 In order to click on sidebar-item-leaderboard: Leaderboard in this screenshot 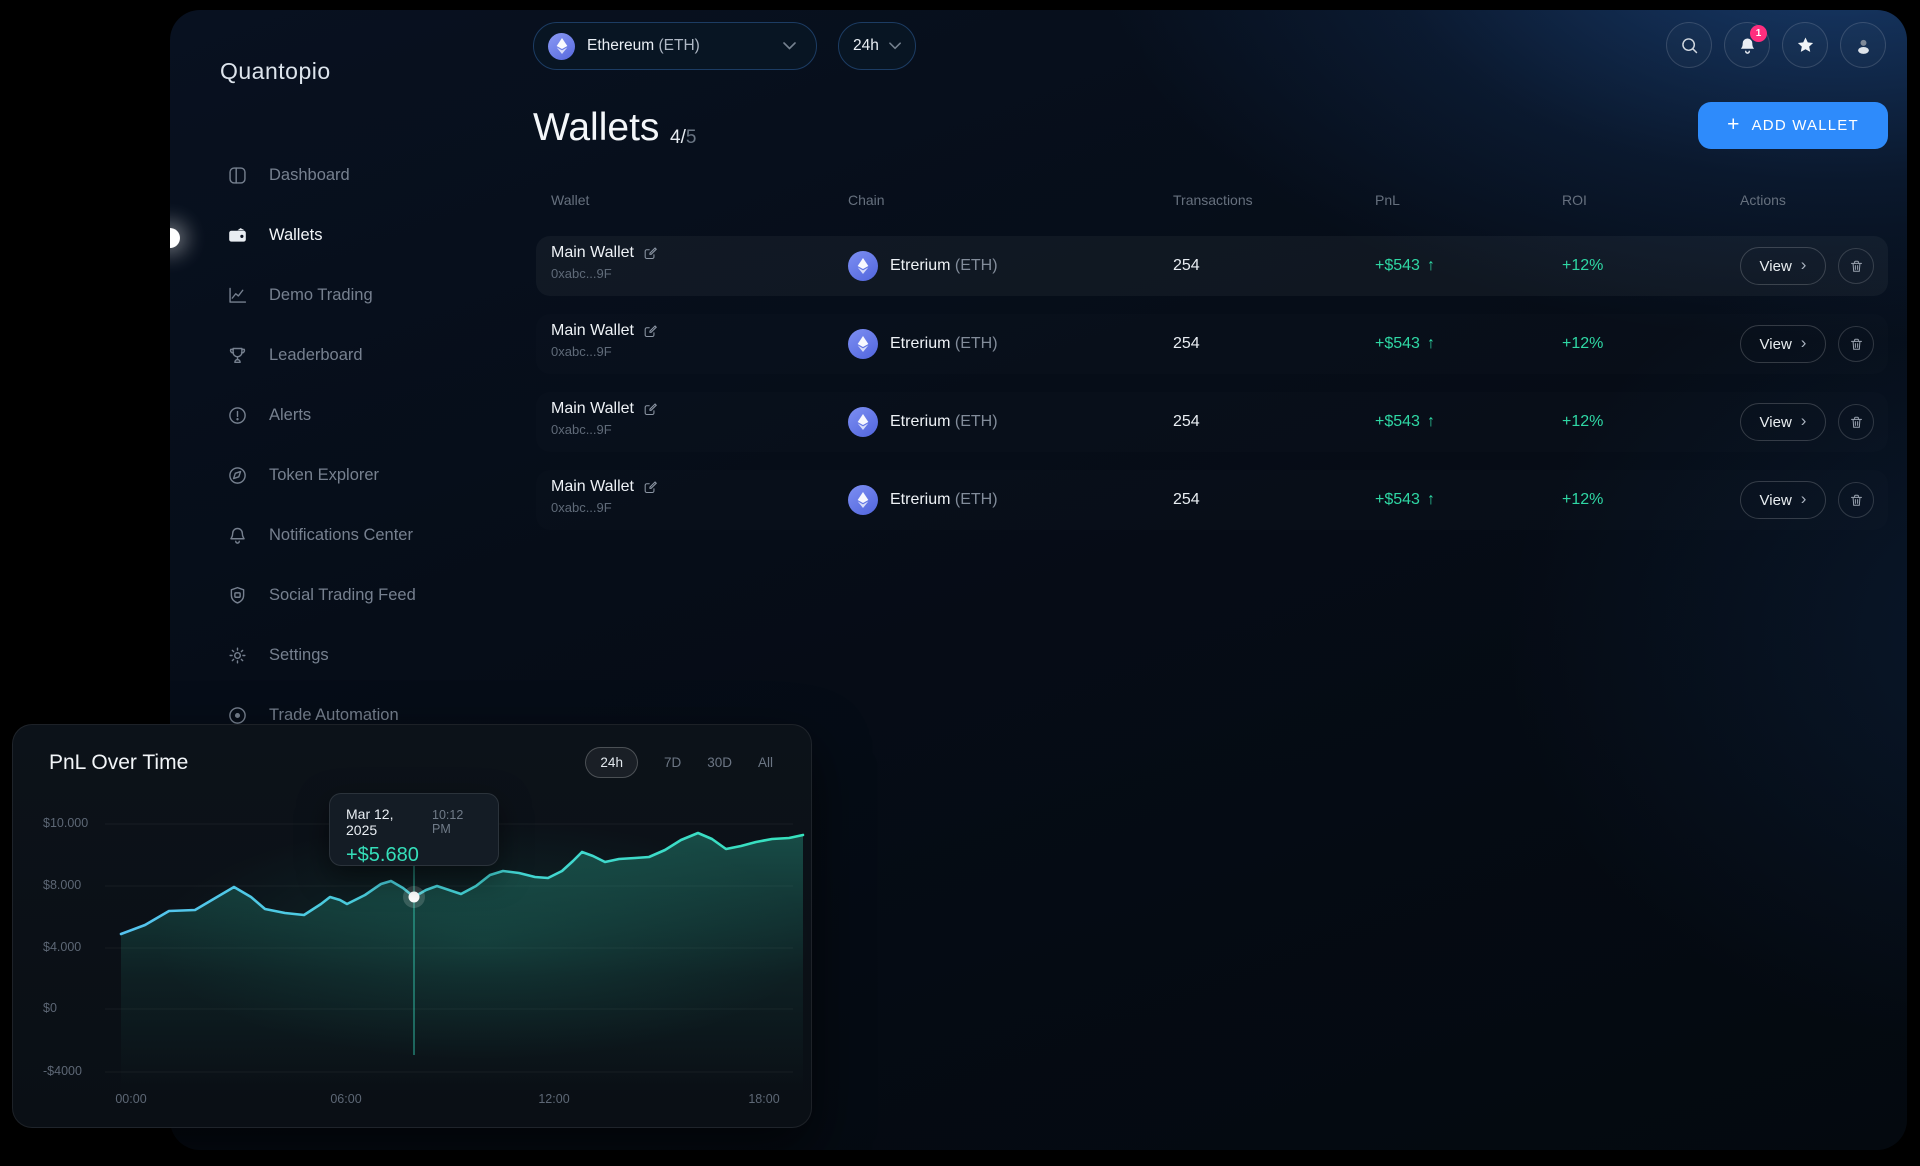, I will do `click(320, 355)`.